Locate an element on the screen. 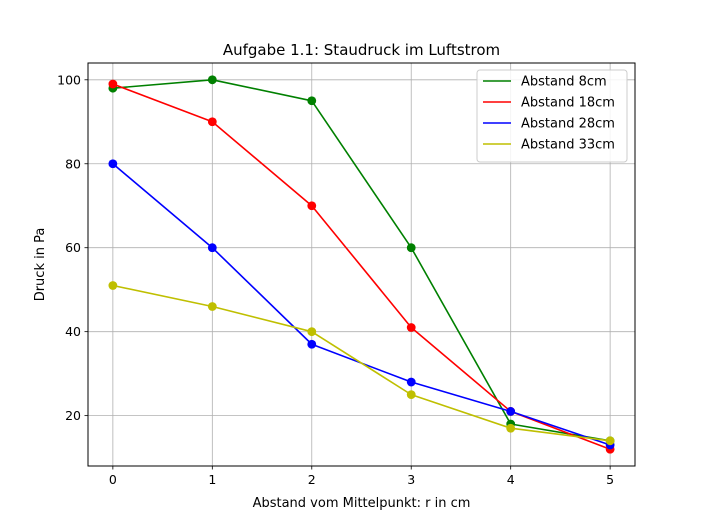  legend-label: Abstand 18cm is located at coordinates (568, 103).